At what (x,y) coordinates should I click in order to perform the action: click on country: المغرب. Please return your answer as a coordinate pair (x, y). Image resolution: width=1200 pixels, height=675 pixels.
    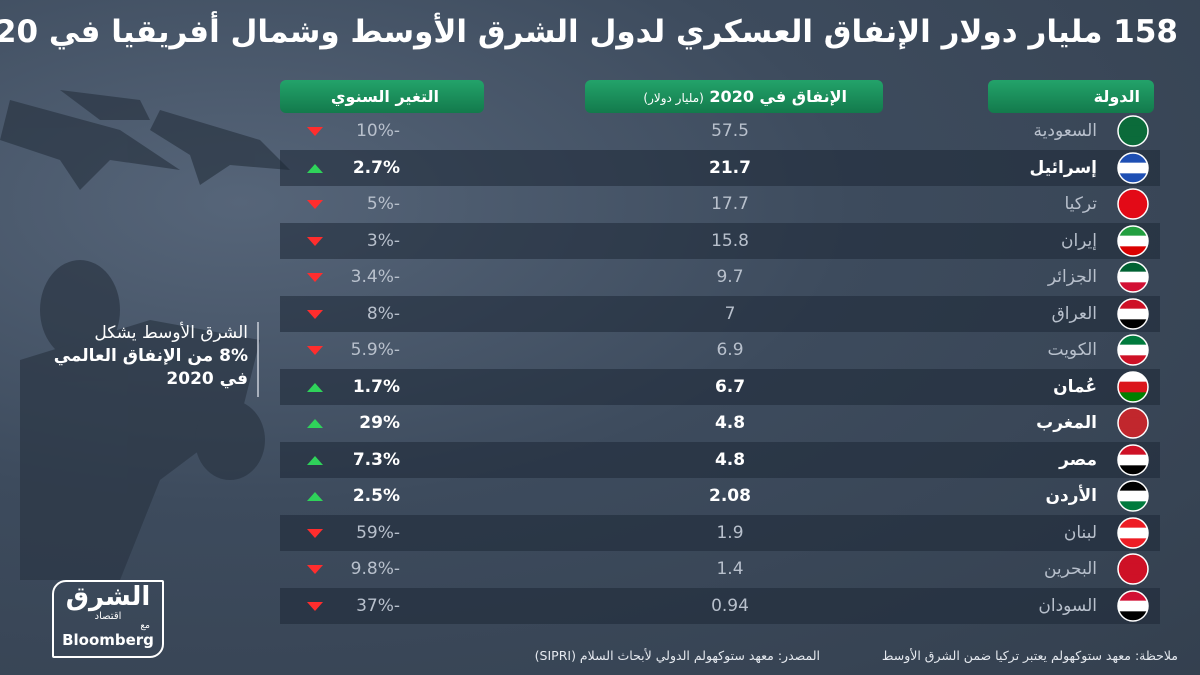
    Looking at the image, I should click on (1066, 423).